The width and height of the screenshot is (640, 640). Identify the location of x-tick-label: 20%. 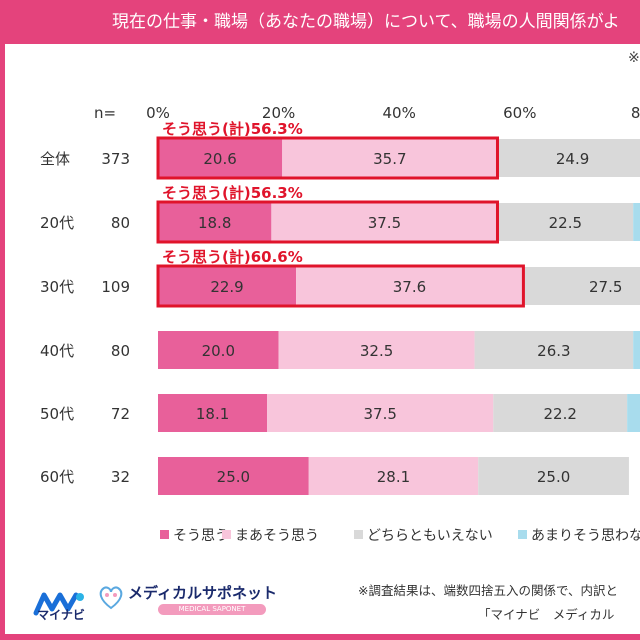
(278, 113).